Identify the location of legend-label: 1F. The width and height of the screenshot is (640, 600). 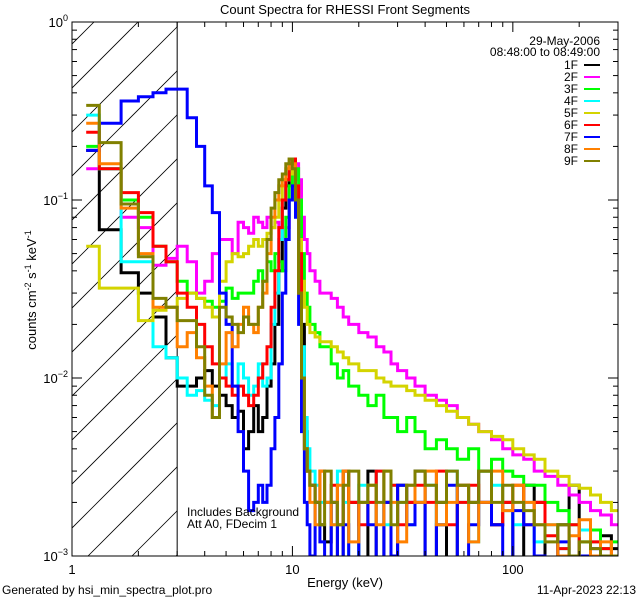
(571, 65).